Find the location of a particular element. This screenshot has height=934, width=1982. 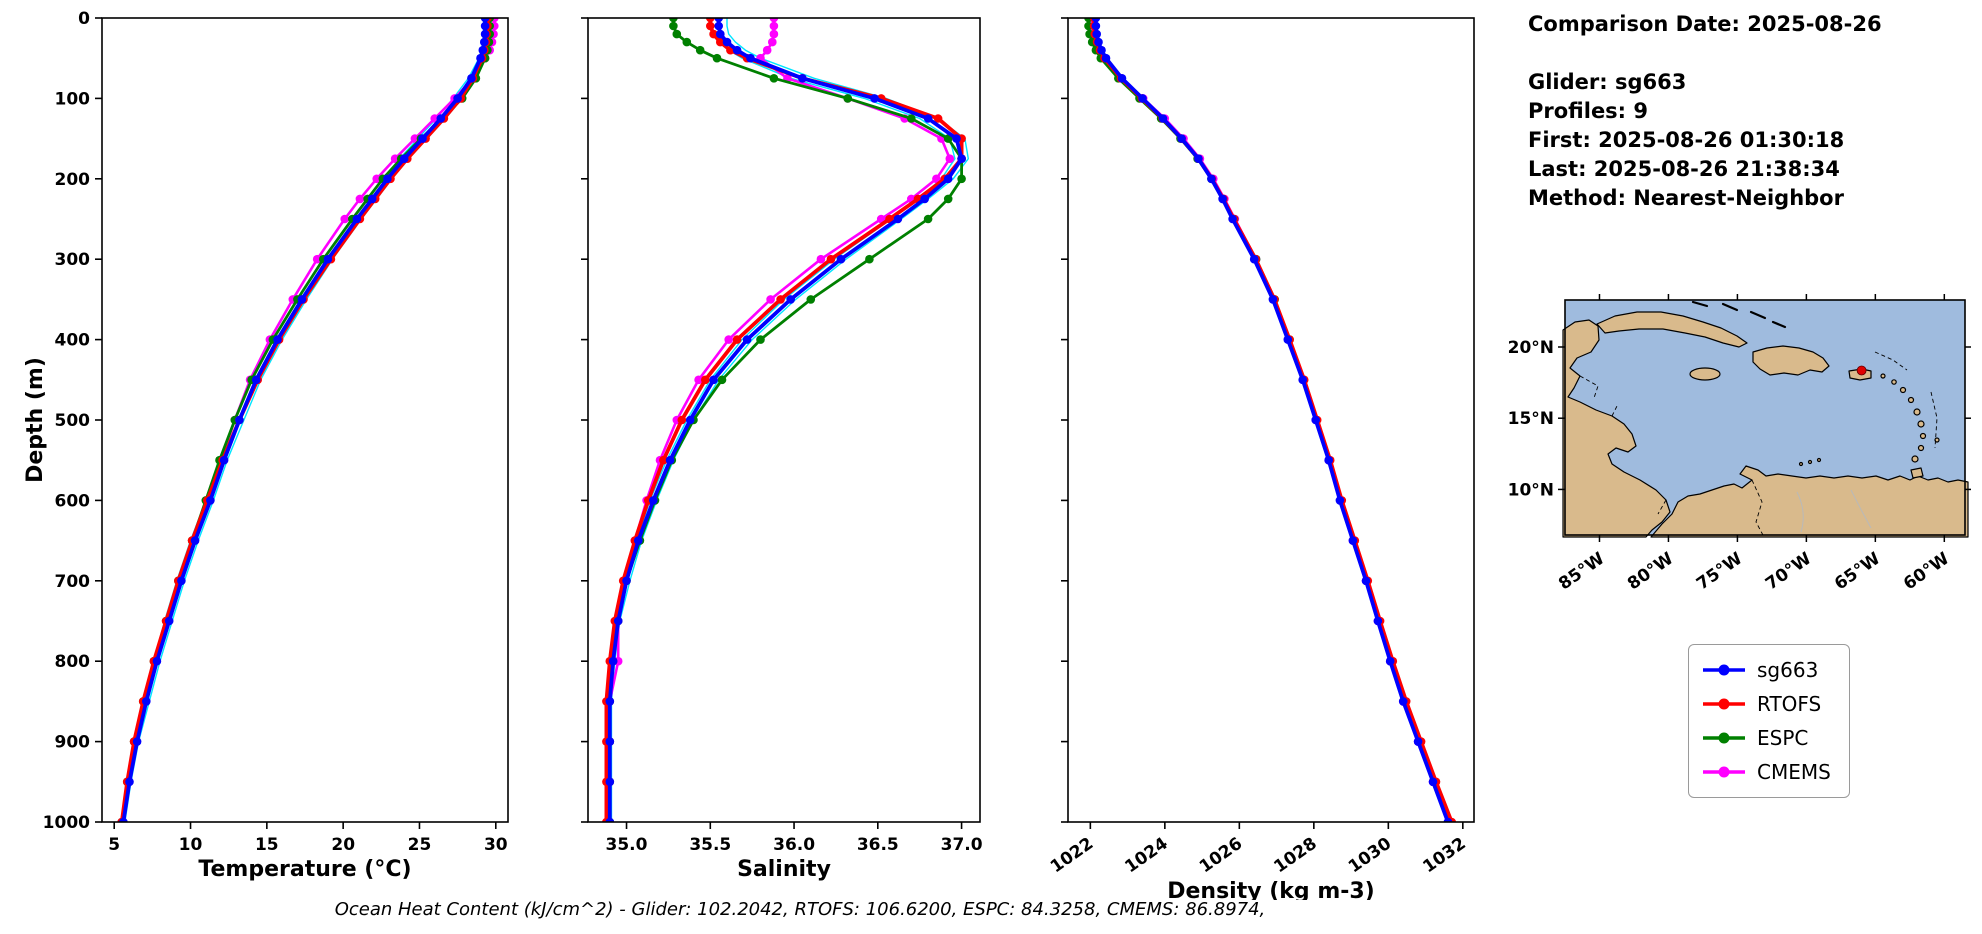

legend-box: sg663 RTOFS ESPC CMEMS is located at coordinates (1769, 721).